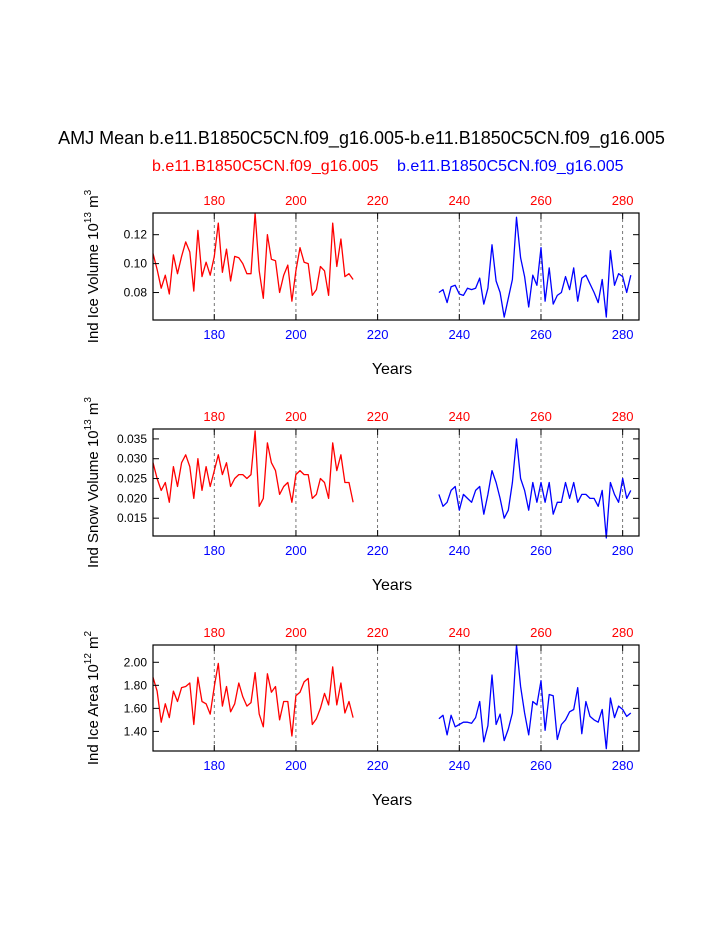  Describe the element at coordinates (136, 293) in the screenshot. I see `y-tick-label: 0.08` at that location.